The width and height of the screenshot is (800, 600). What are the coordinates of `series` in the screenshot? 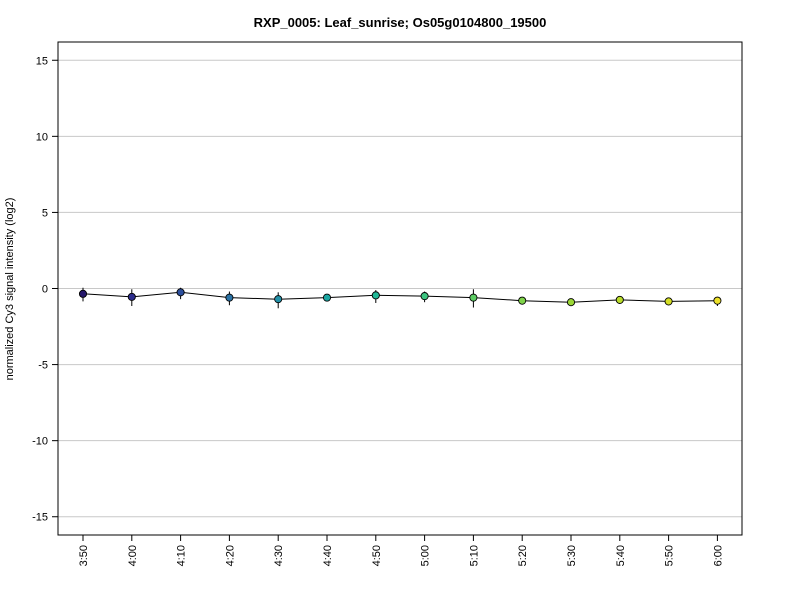 It's located at (400, 298).